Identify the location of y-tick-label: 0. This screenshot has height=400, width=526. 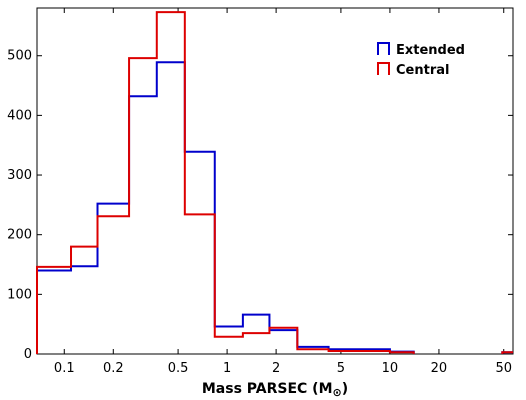
(28, 354).